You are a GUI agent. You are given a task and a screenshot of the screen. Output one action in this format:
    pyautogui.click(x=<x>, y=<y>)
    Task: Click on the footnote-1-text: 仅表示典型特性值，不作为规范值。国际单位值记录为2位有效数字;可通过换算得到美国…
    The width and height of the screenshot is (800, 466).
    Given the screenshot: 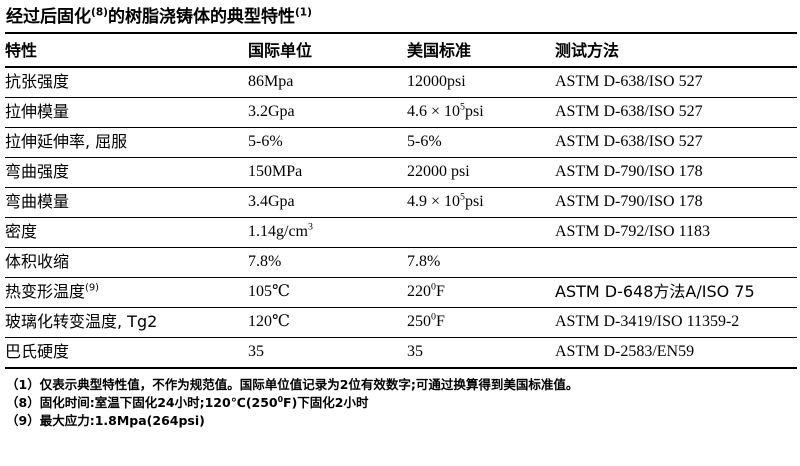 What is the action you would take?
    pyautogui.click(x=309, y=384)
    